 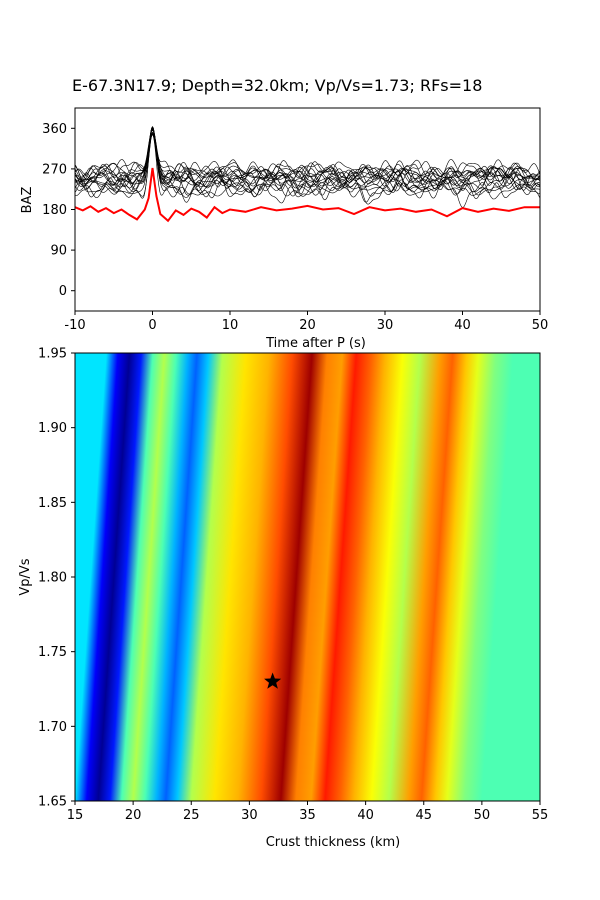 I want to click on x-tick-label: -10, so click(x=74, y=325).